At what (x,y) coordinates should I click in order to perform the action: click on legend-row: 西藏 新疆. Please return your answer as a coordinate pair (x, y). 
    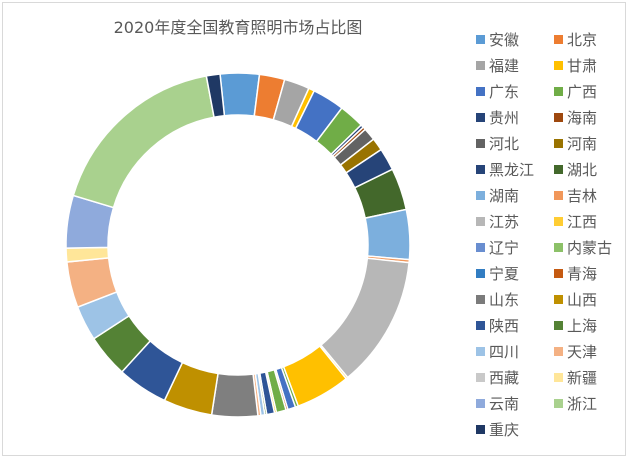
    Looking at the image, I should click on (551, 377).